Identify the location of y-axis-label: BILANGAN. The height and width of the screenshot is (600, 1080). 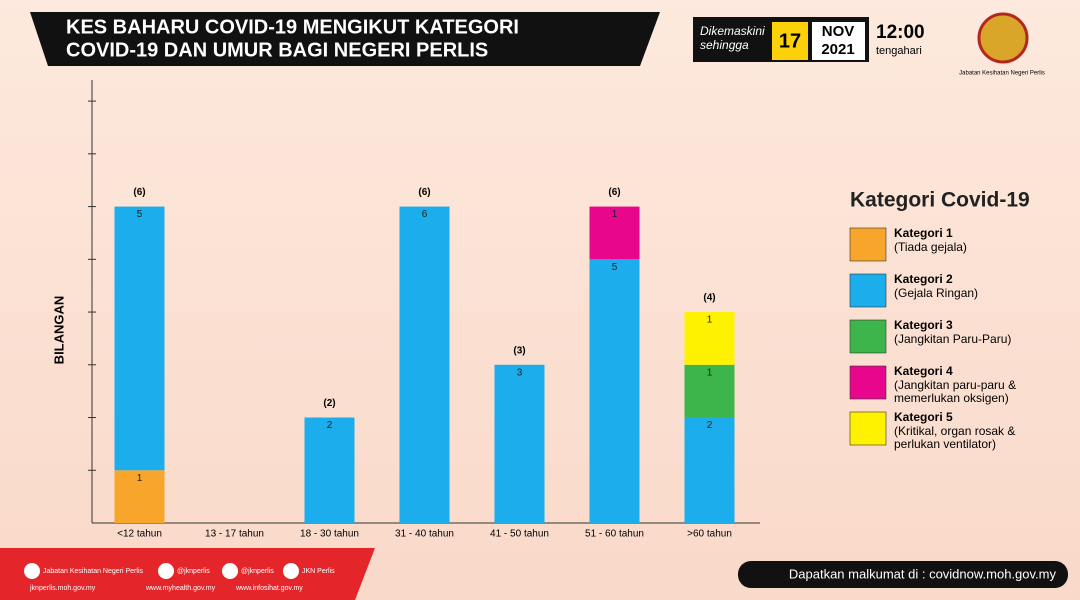
(58, 330).